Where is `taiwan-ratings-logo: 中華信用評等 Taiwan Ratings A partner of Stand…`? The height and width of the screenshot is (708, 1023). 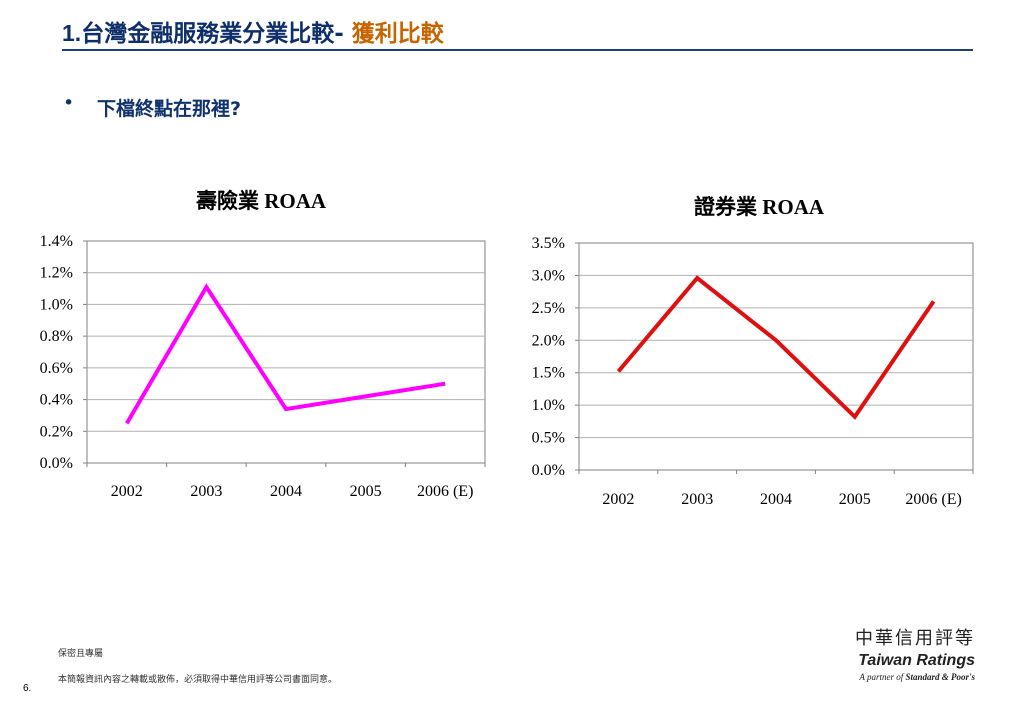
taiwan-ratings-logo: 中華信用評等 Taiwan Ratings A partner of Stand… is located at coordinates (915, 653).